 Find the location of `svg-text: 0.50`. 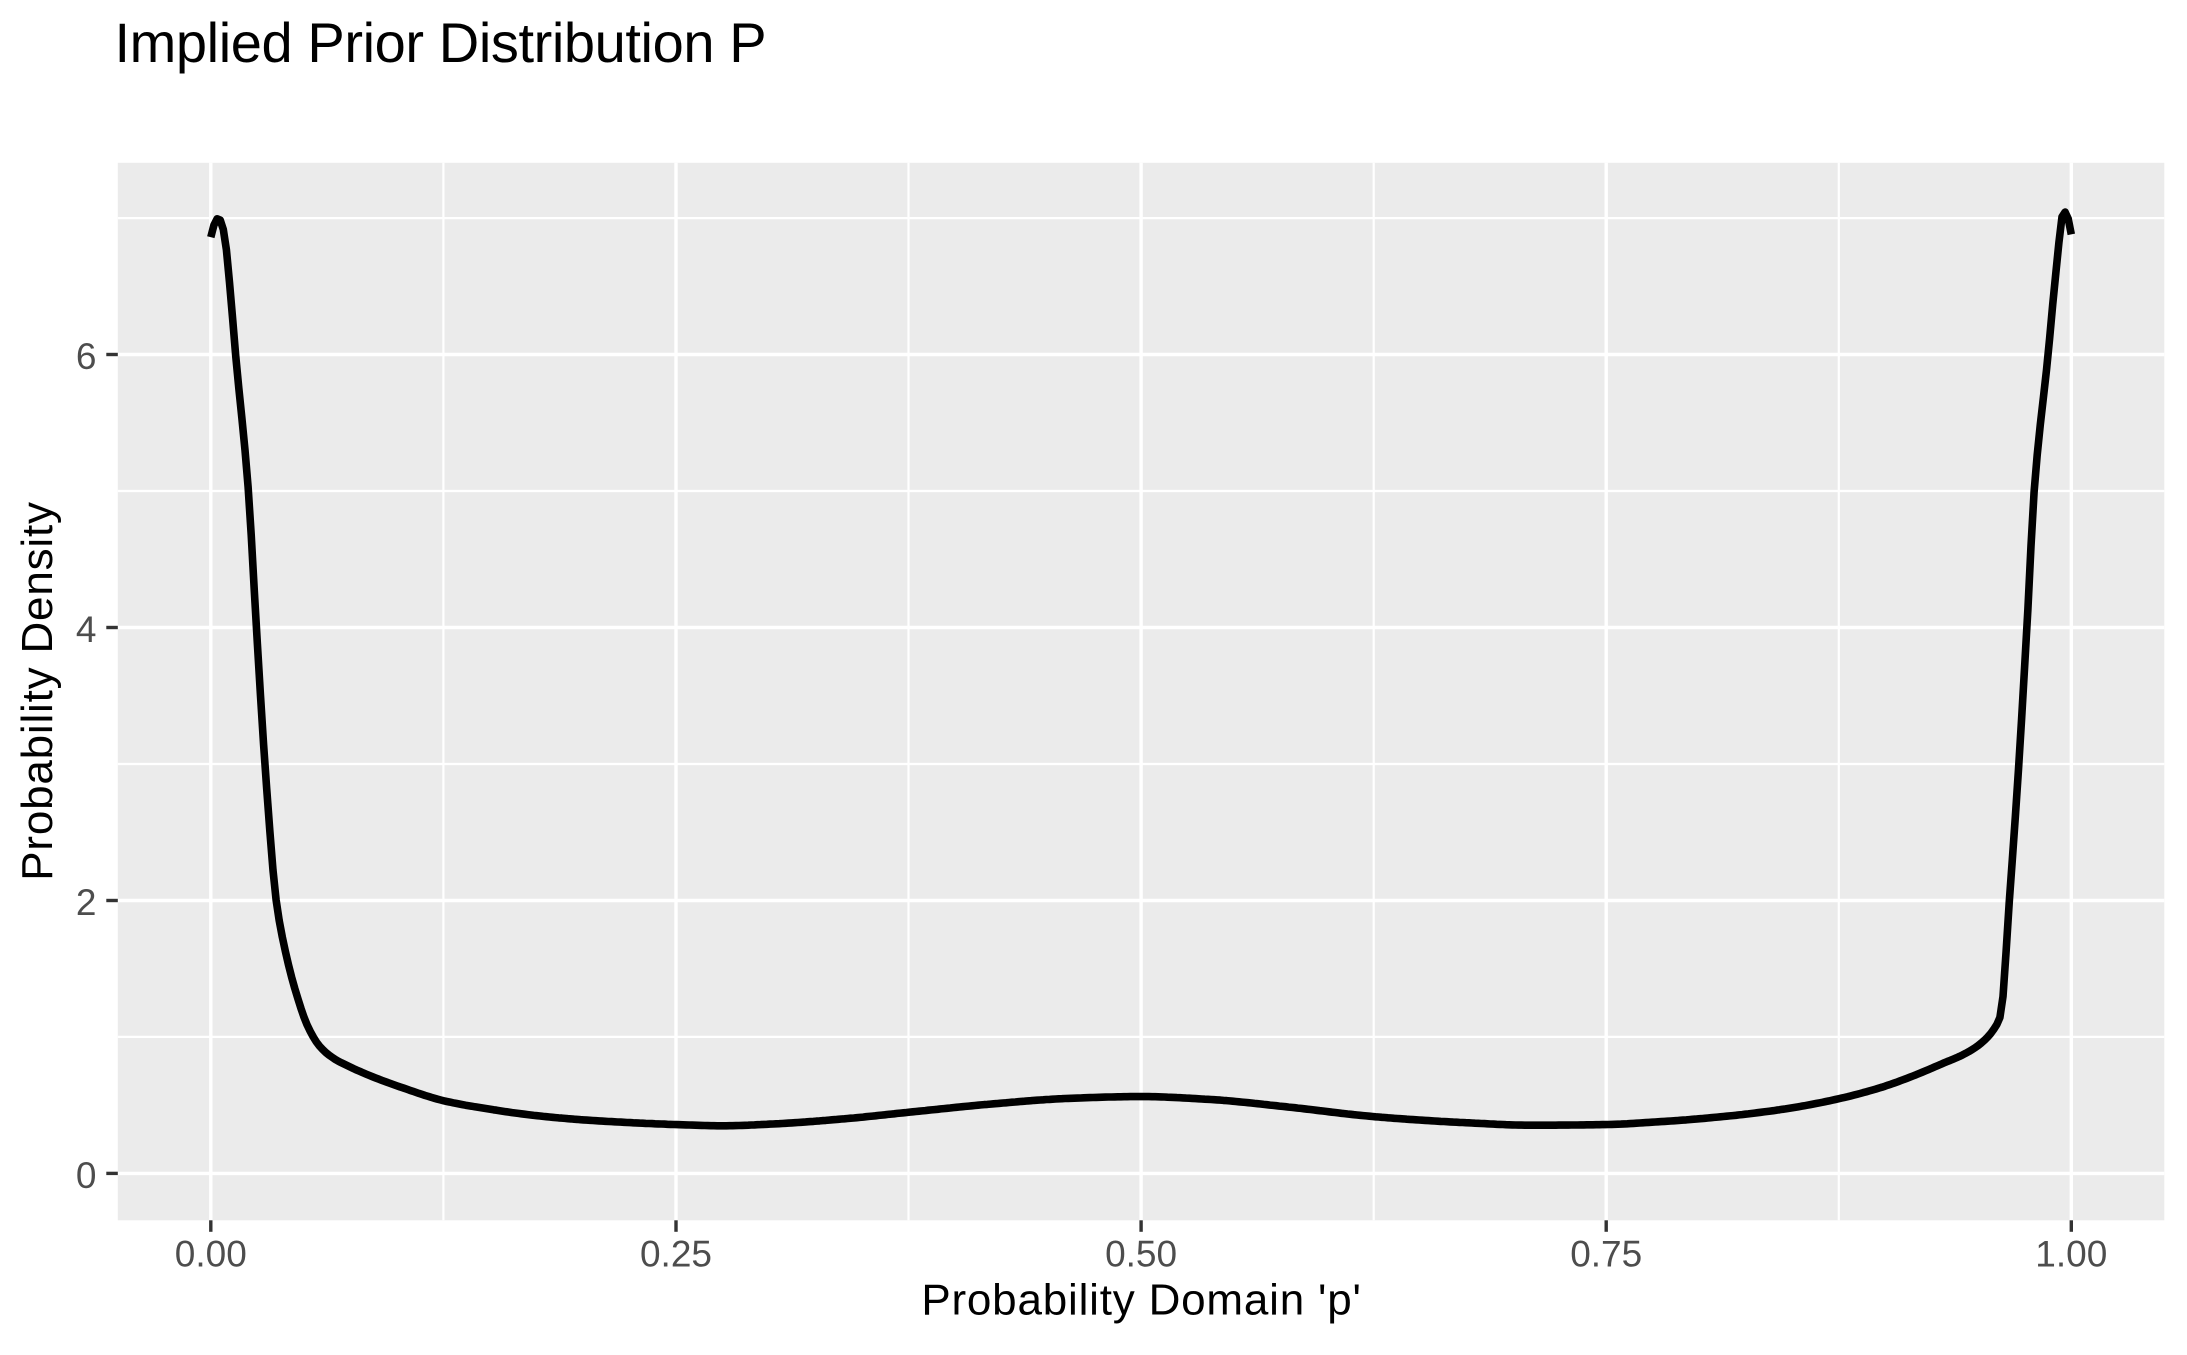

svg-text: 0.50 is located at coordinates (1141, 1254).